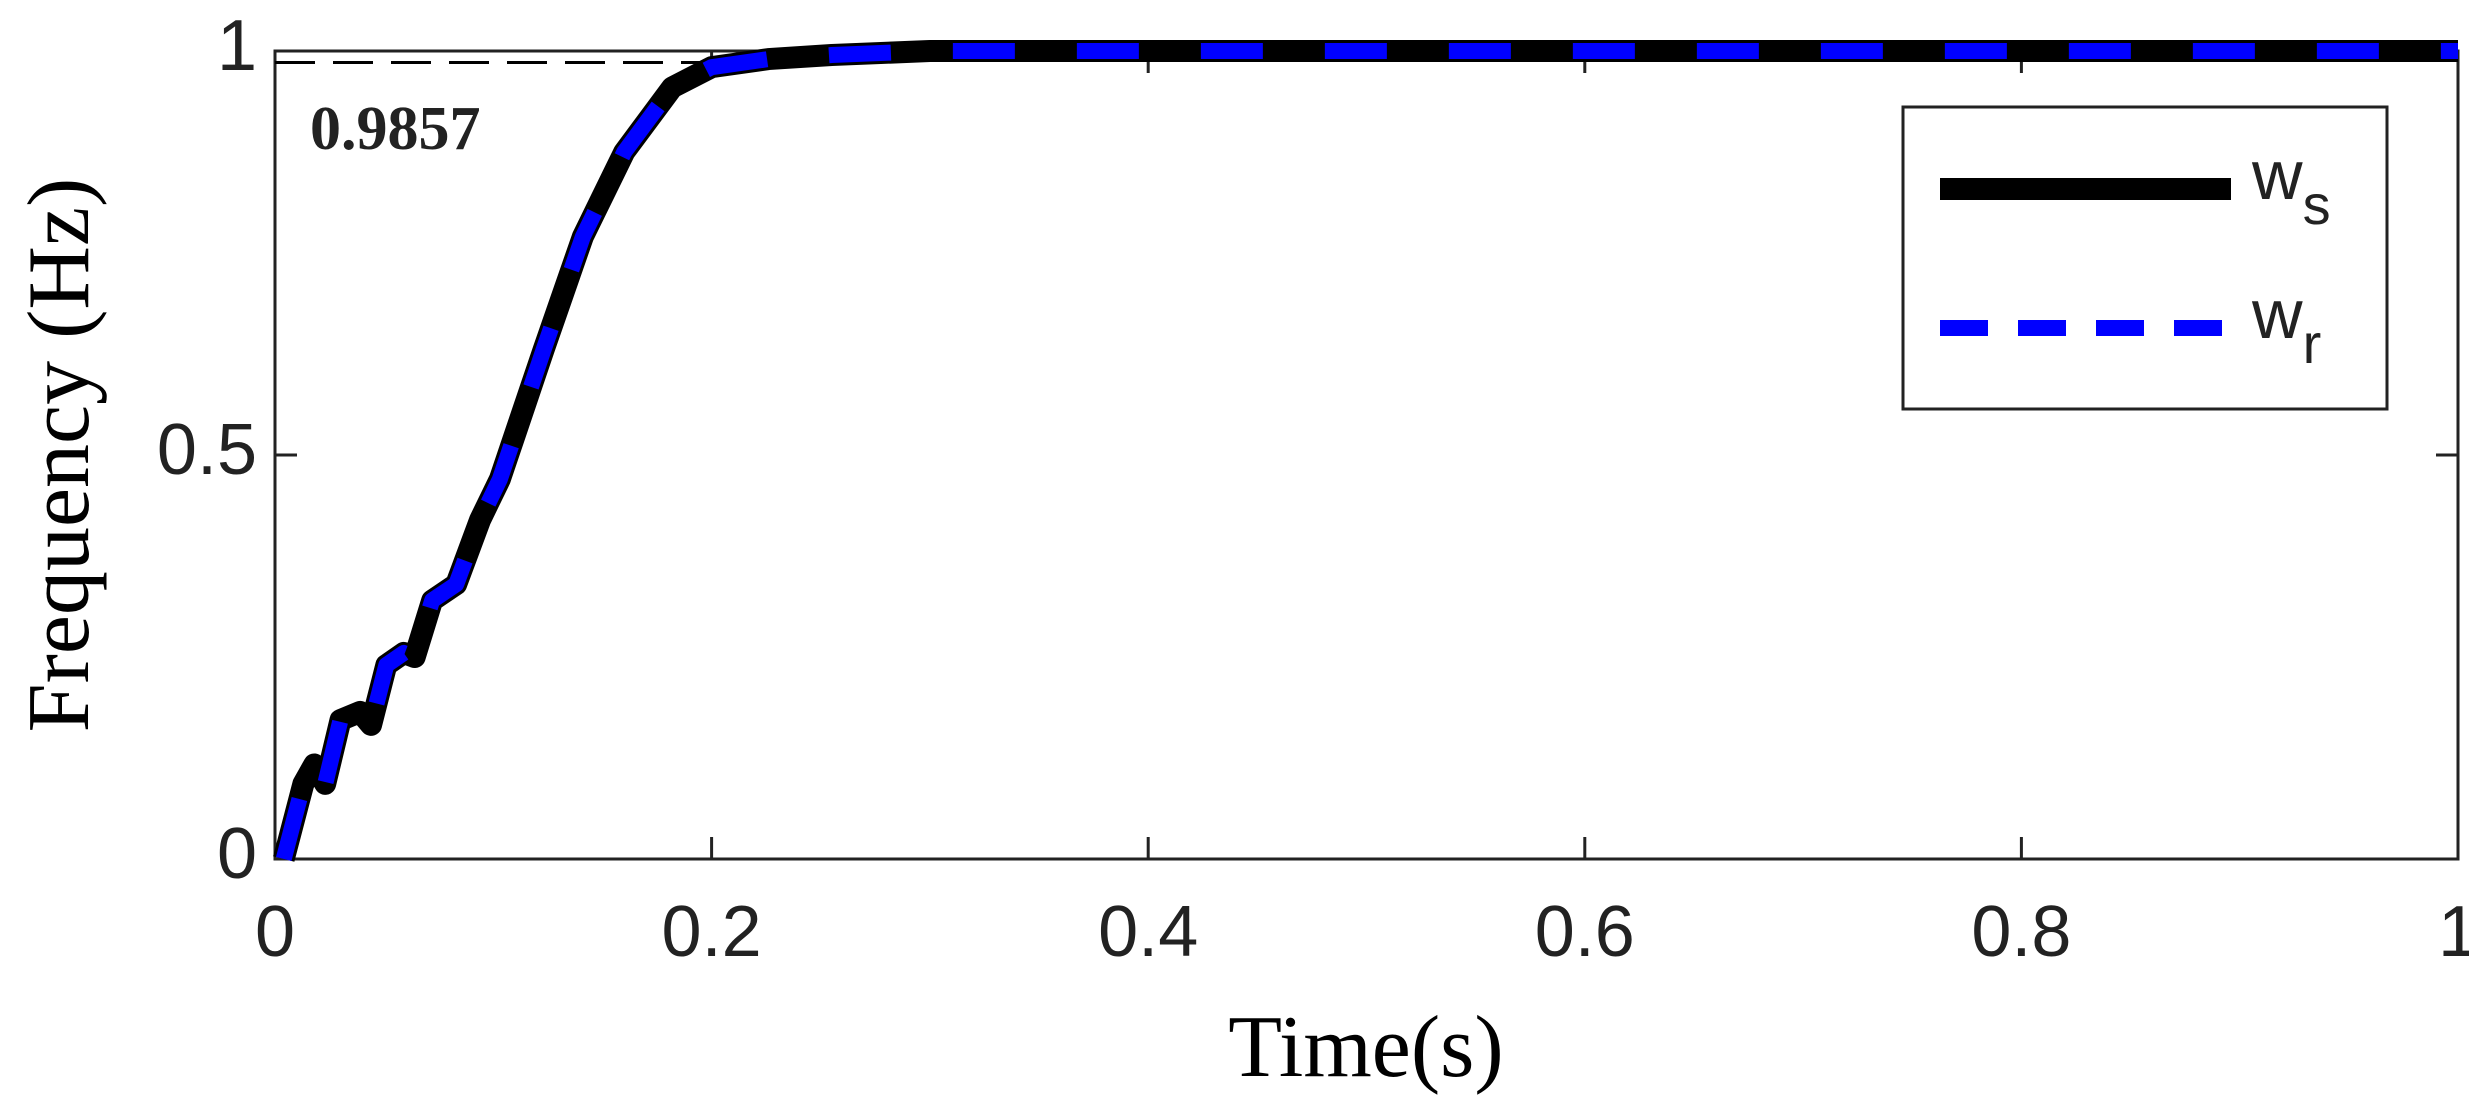  Describe the element at coordinates (207, 450) in the screenshot. I see `y-tick-label: 0.5` at that location.